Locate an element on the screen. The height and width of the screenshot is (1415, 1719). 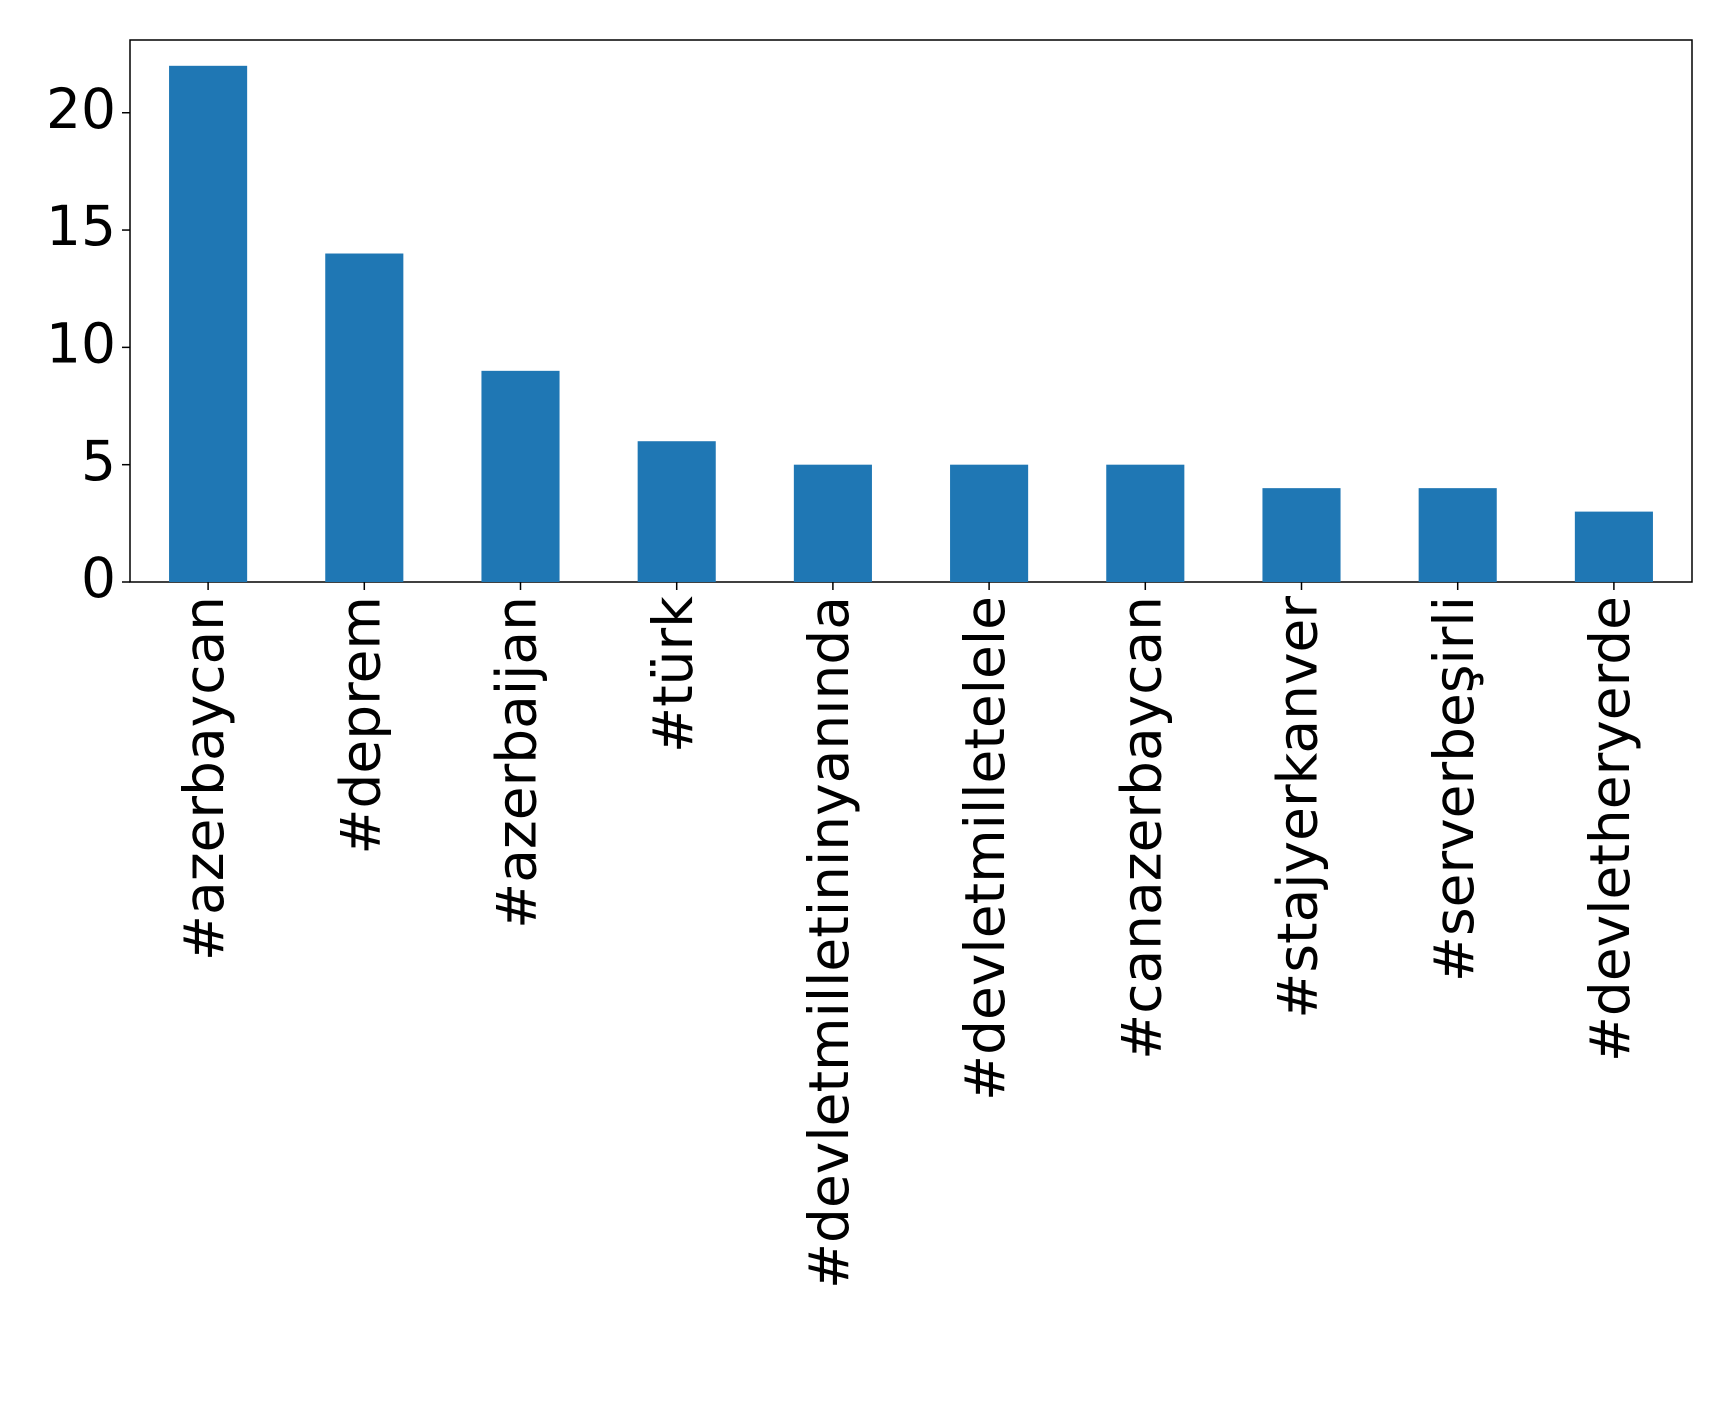
x-tick-label: #azerbaycan is located at coordinates (204, 778).